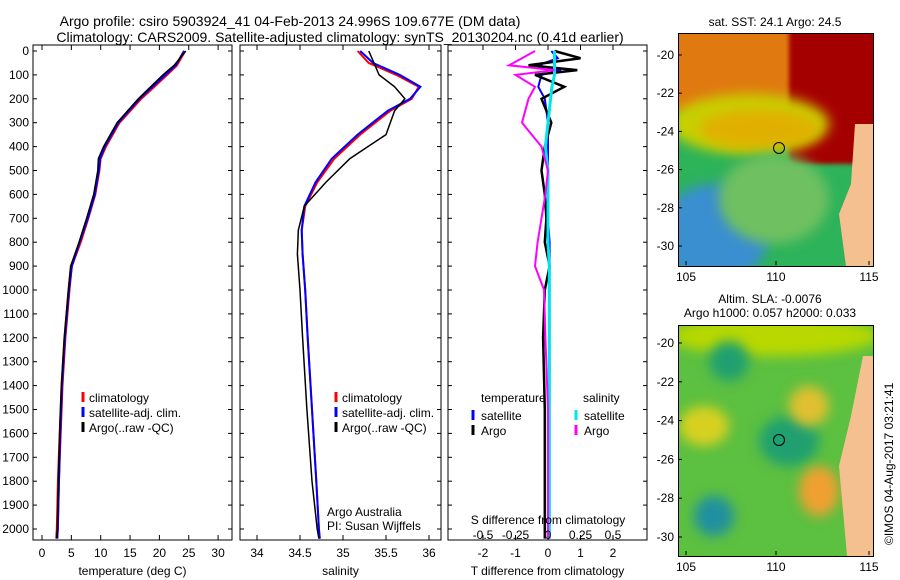 This screenshot has height=580, width=900. What do you see at coordinates (548, 520) in the screenshot?
I see `x-axis-label-2: S difference from climatology` at bounding box center [548, 520].